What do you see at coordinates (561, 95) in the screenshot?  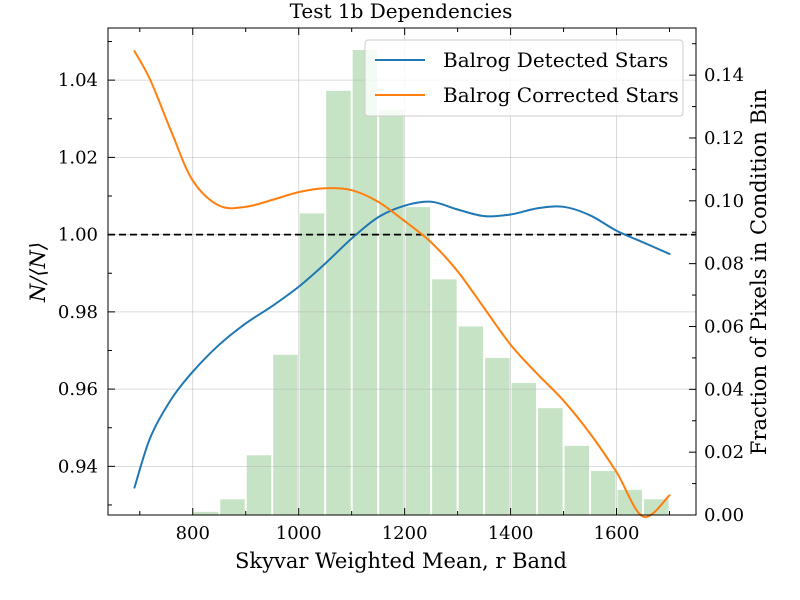 I see `legend-label-corrected: Balrog Corrected Stars` at bounding box center [561, 95].